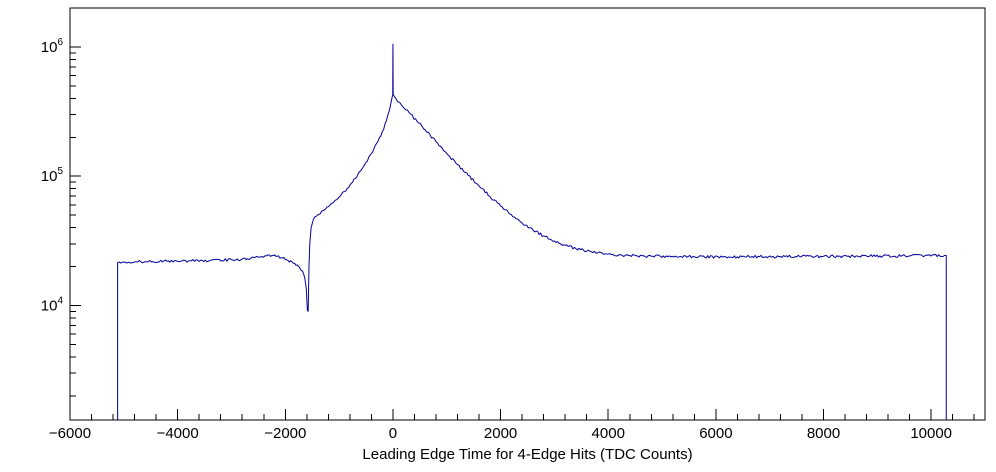 The image size is (996, 472). Describe the element at coordinates (70, 433) in the screenshot. I see `x-tick-label: −6000` at that location.